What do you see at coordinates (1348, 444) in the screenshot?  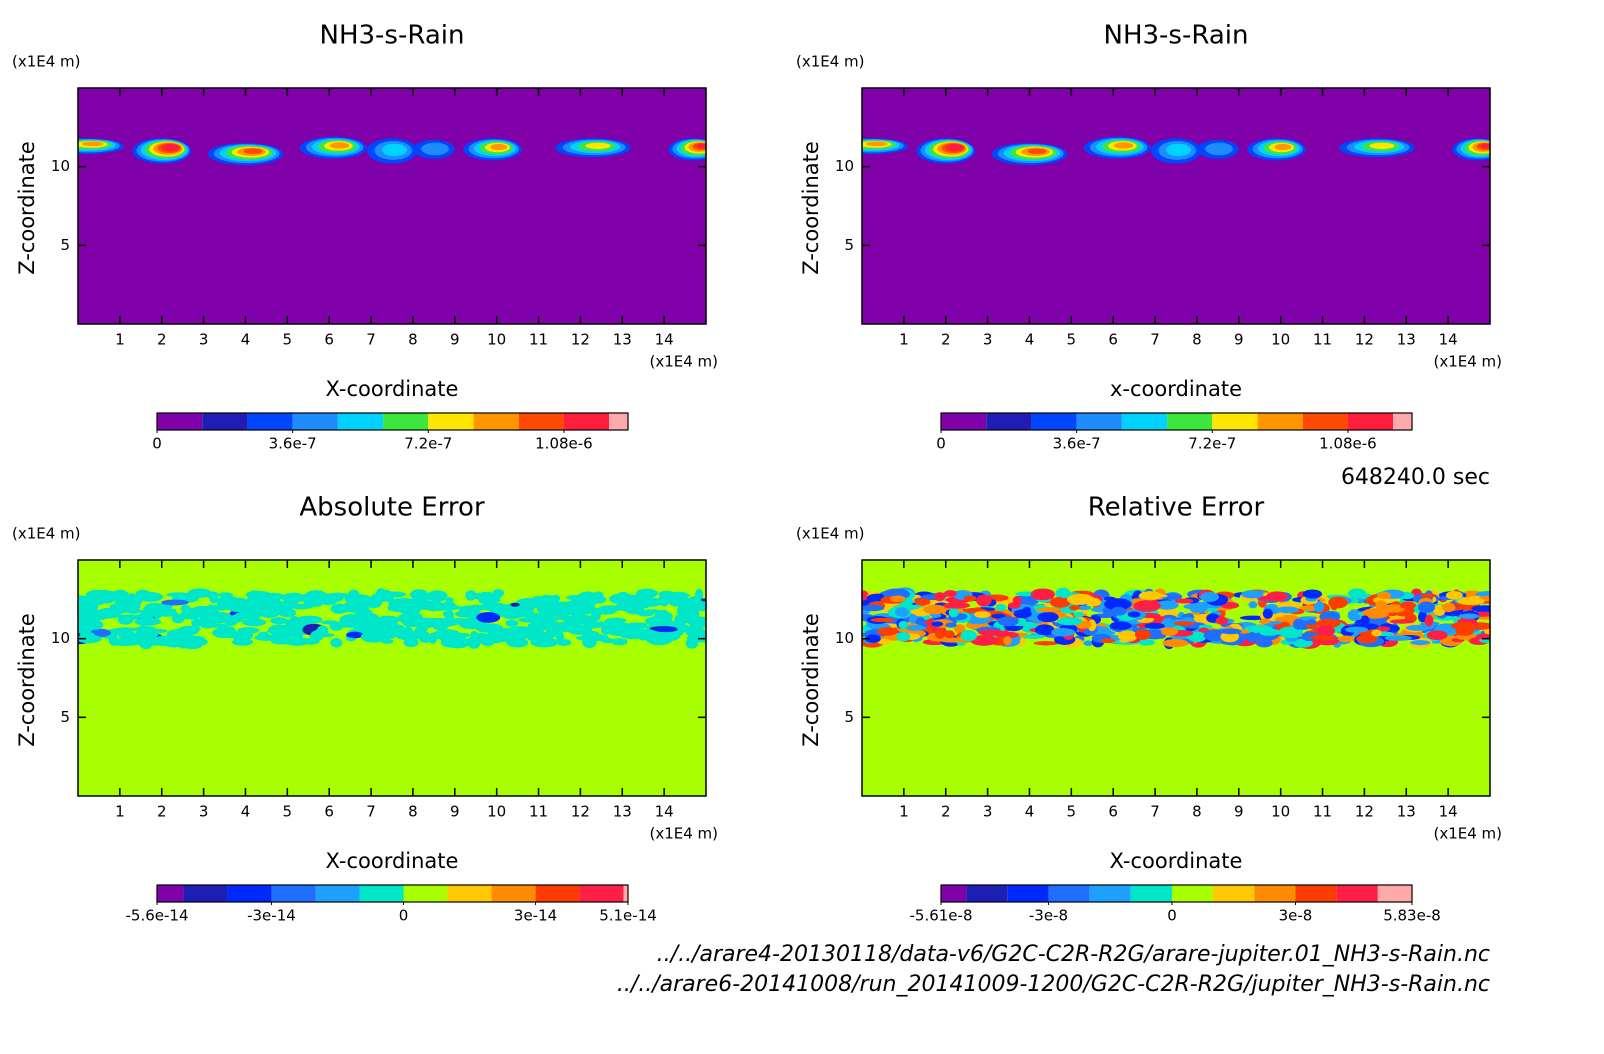 I see `colorbar-label: 1.08e-6` at bounding box center [1348, 444].